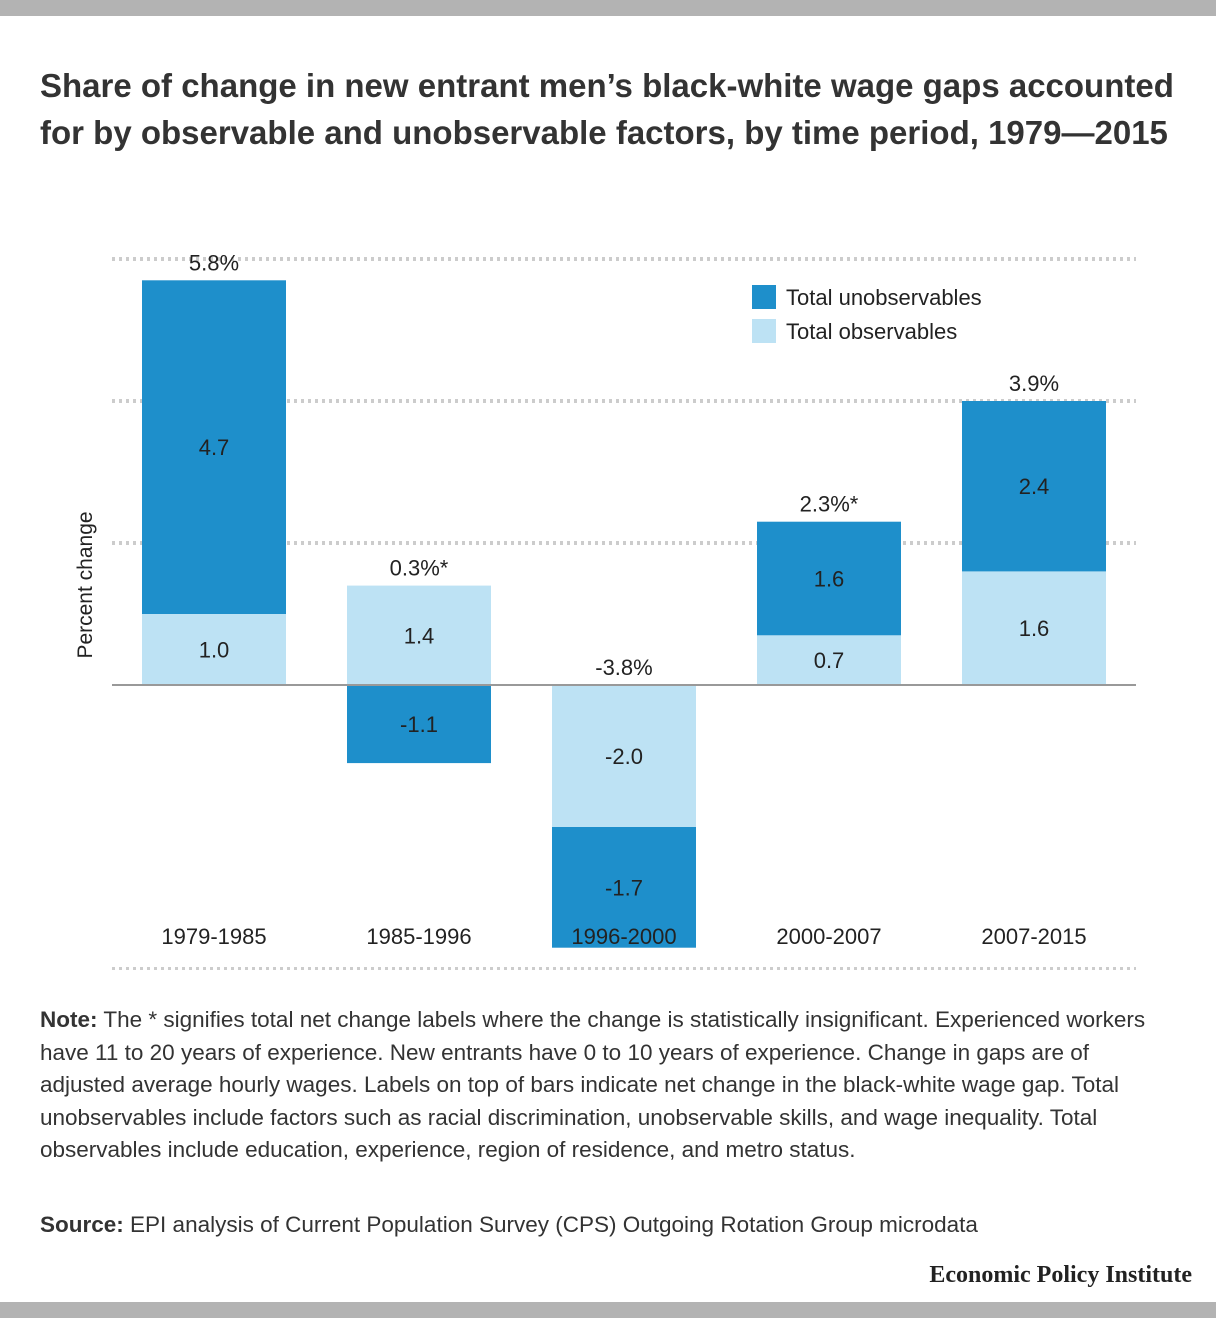 The image size is (1216, 1318). I want to click on x-tick-label: 2007-2015, so click(1033, 936).